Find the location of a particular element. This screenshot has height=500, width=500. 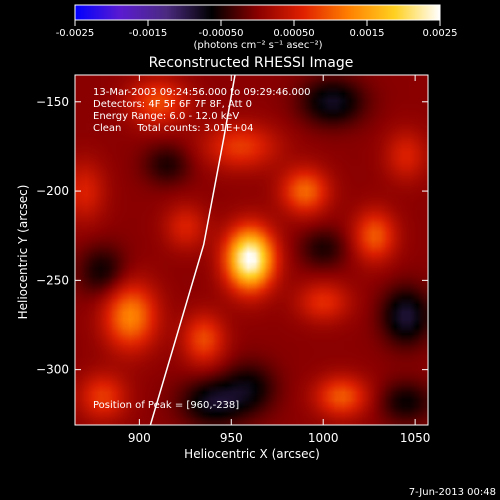

x-axis-label: Heliocentric X (arcsec) is located at coordinates (252, 454).